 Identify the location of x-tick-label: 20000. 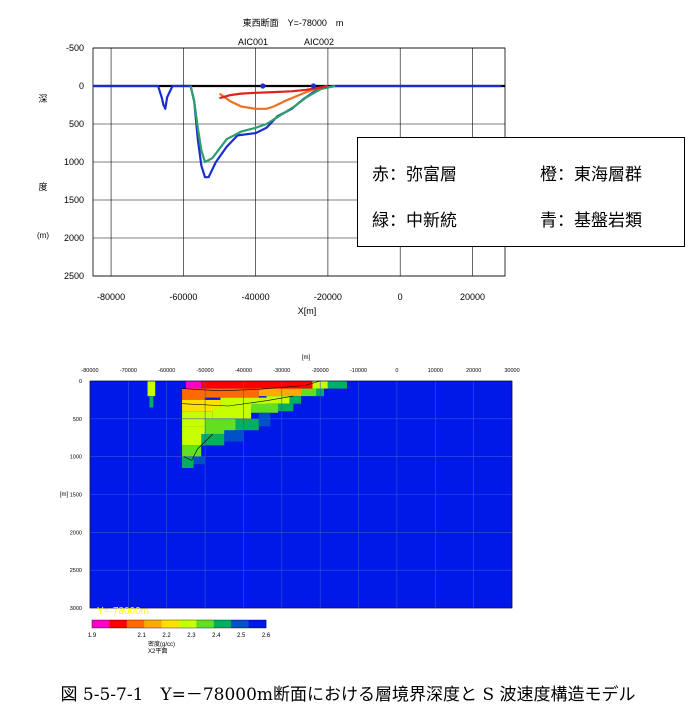
(472, 297).